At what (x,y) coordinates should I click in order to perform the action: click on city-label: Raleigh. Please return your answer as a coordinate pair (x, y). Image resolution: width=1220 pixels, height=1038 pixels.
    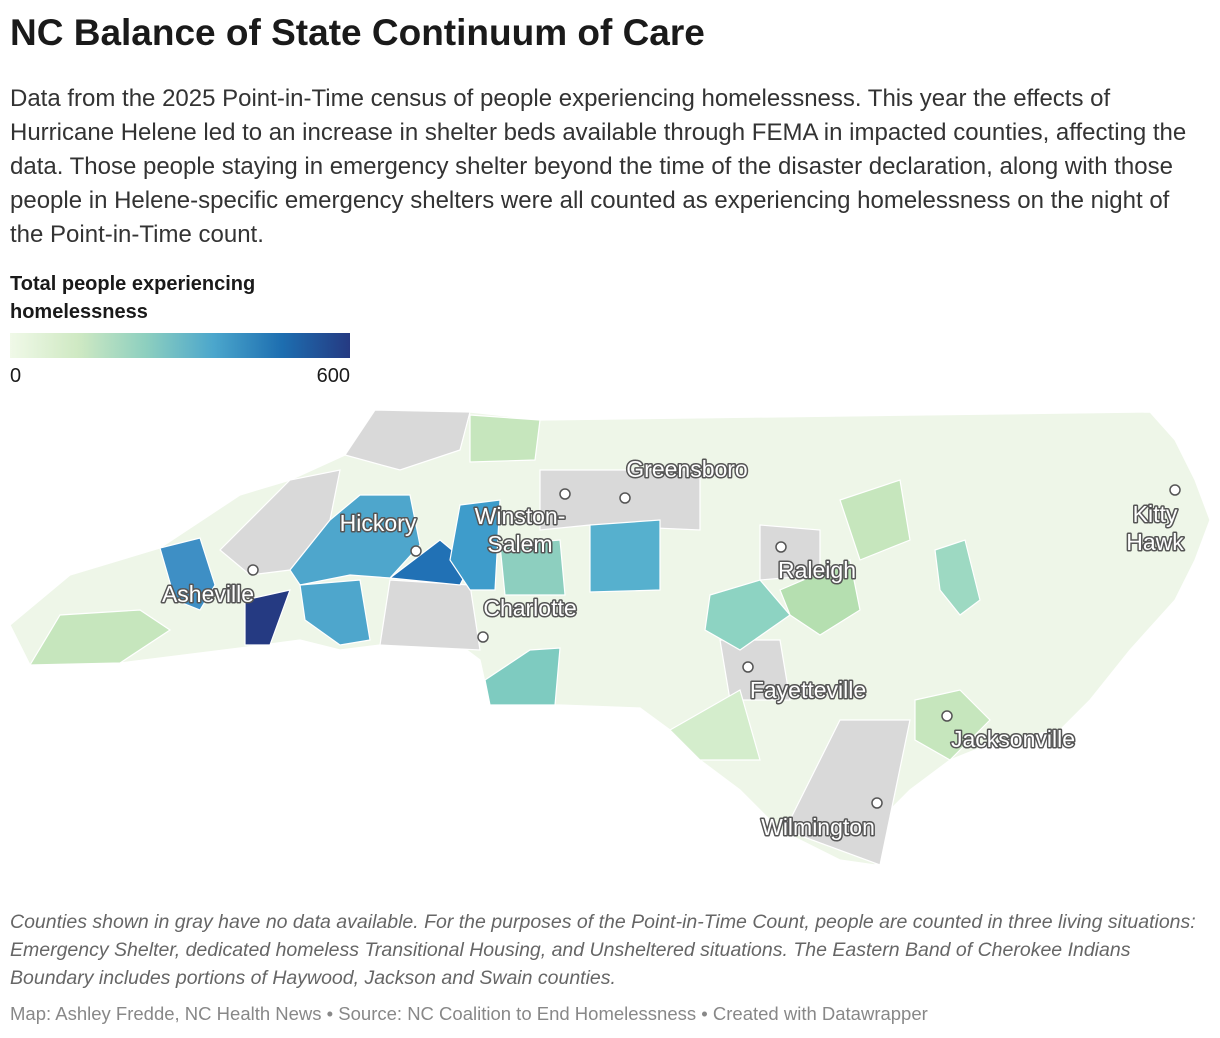
    Looking at the image, I should click on (817, 570).